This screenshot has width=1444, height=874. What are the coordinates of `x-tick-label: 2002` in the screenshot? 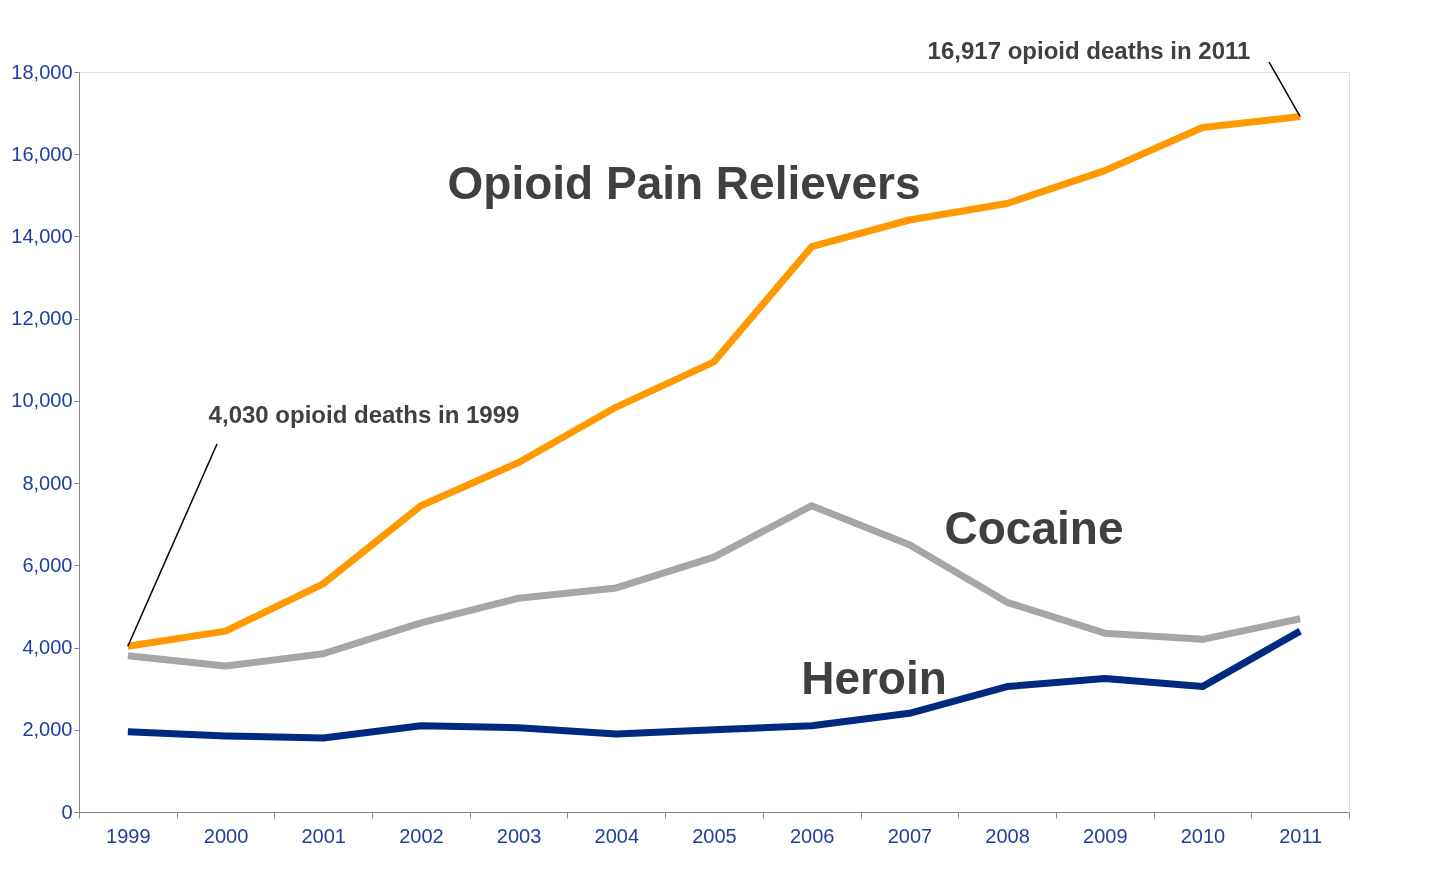 It's located at (421, 835).